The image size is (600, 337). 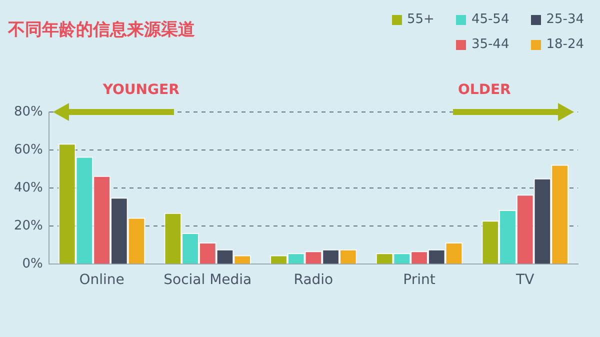 I want to click on y-tick-label: 80%, so click(x=28, y=112).